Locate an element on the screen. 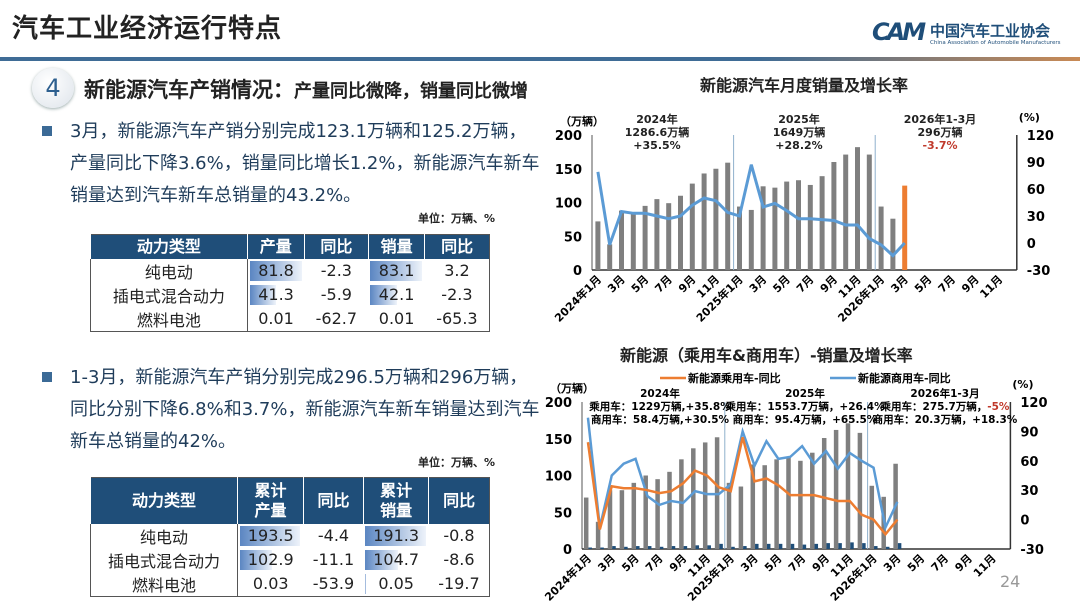 The image size is (1080, 608). chart1-annotation: +35.5% is located at coordinates (656, 145).